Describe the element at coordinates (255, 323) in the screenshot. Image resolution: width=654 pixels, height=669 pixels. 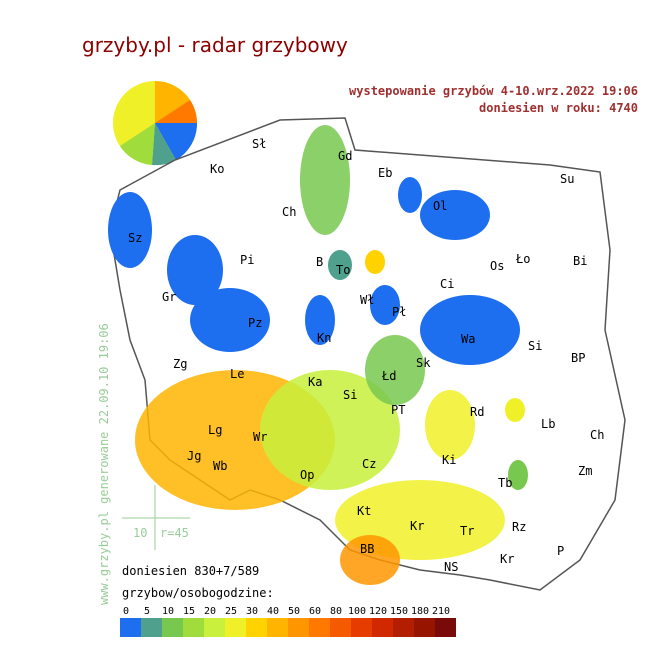
I see `city-label: Pz` at that location.